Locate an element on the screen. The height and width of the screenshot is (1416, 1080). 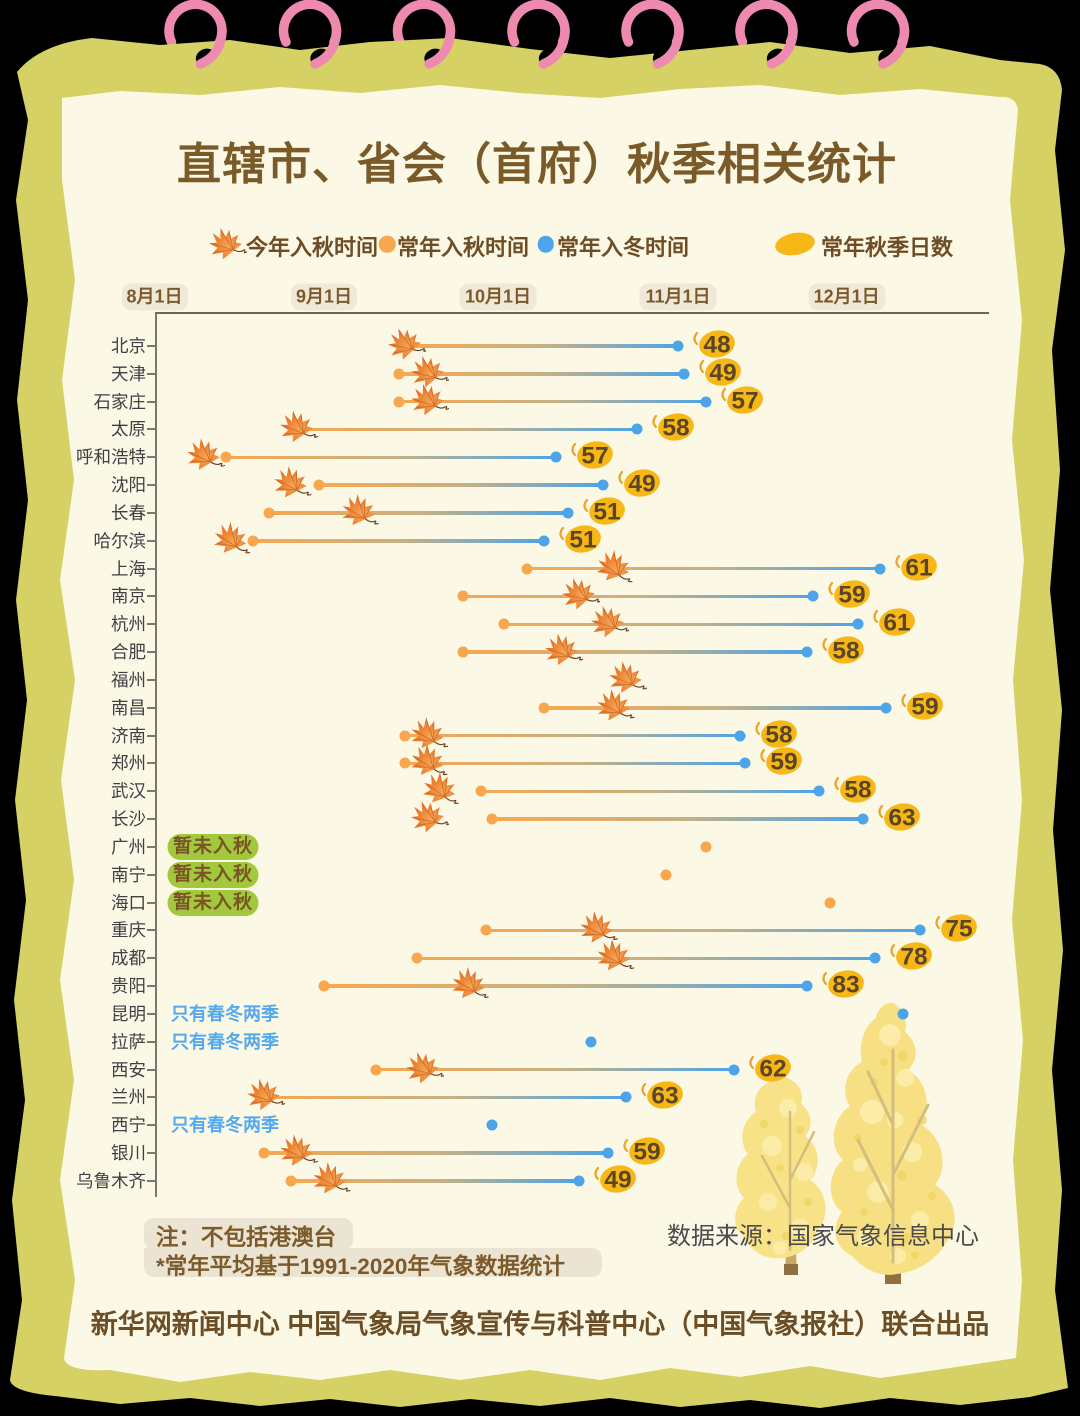
svg-text: 62 is located at coordinates (773, 1068).